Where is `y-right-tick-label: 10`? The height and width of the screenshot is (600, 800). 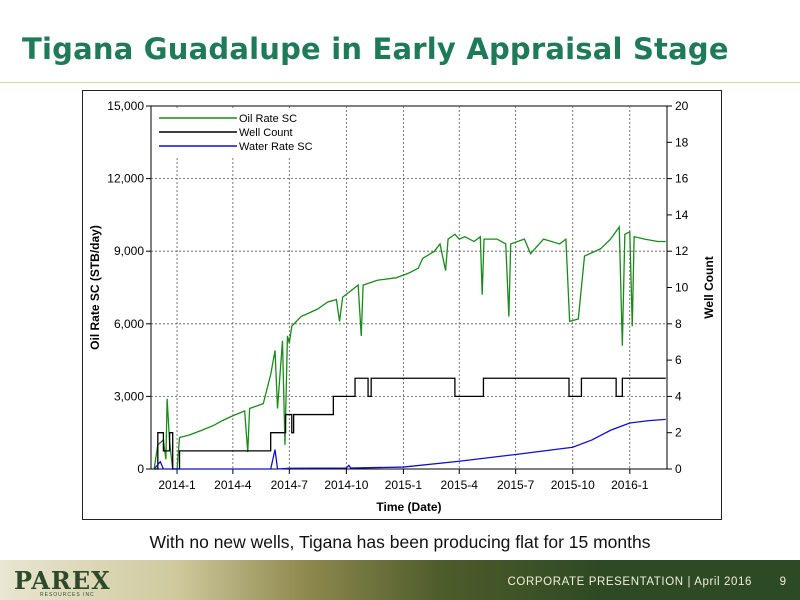
y-right-tick-label: 10 is located at coordinates (682, 288).